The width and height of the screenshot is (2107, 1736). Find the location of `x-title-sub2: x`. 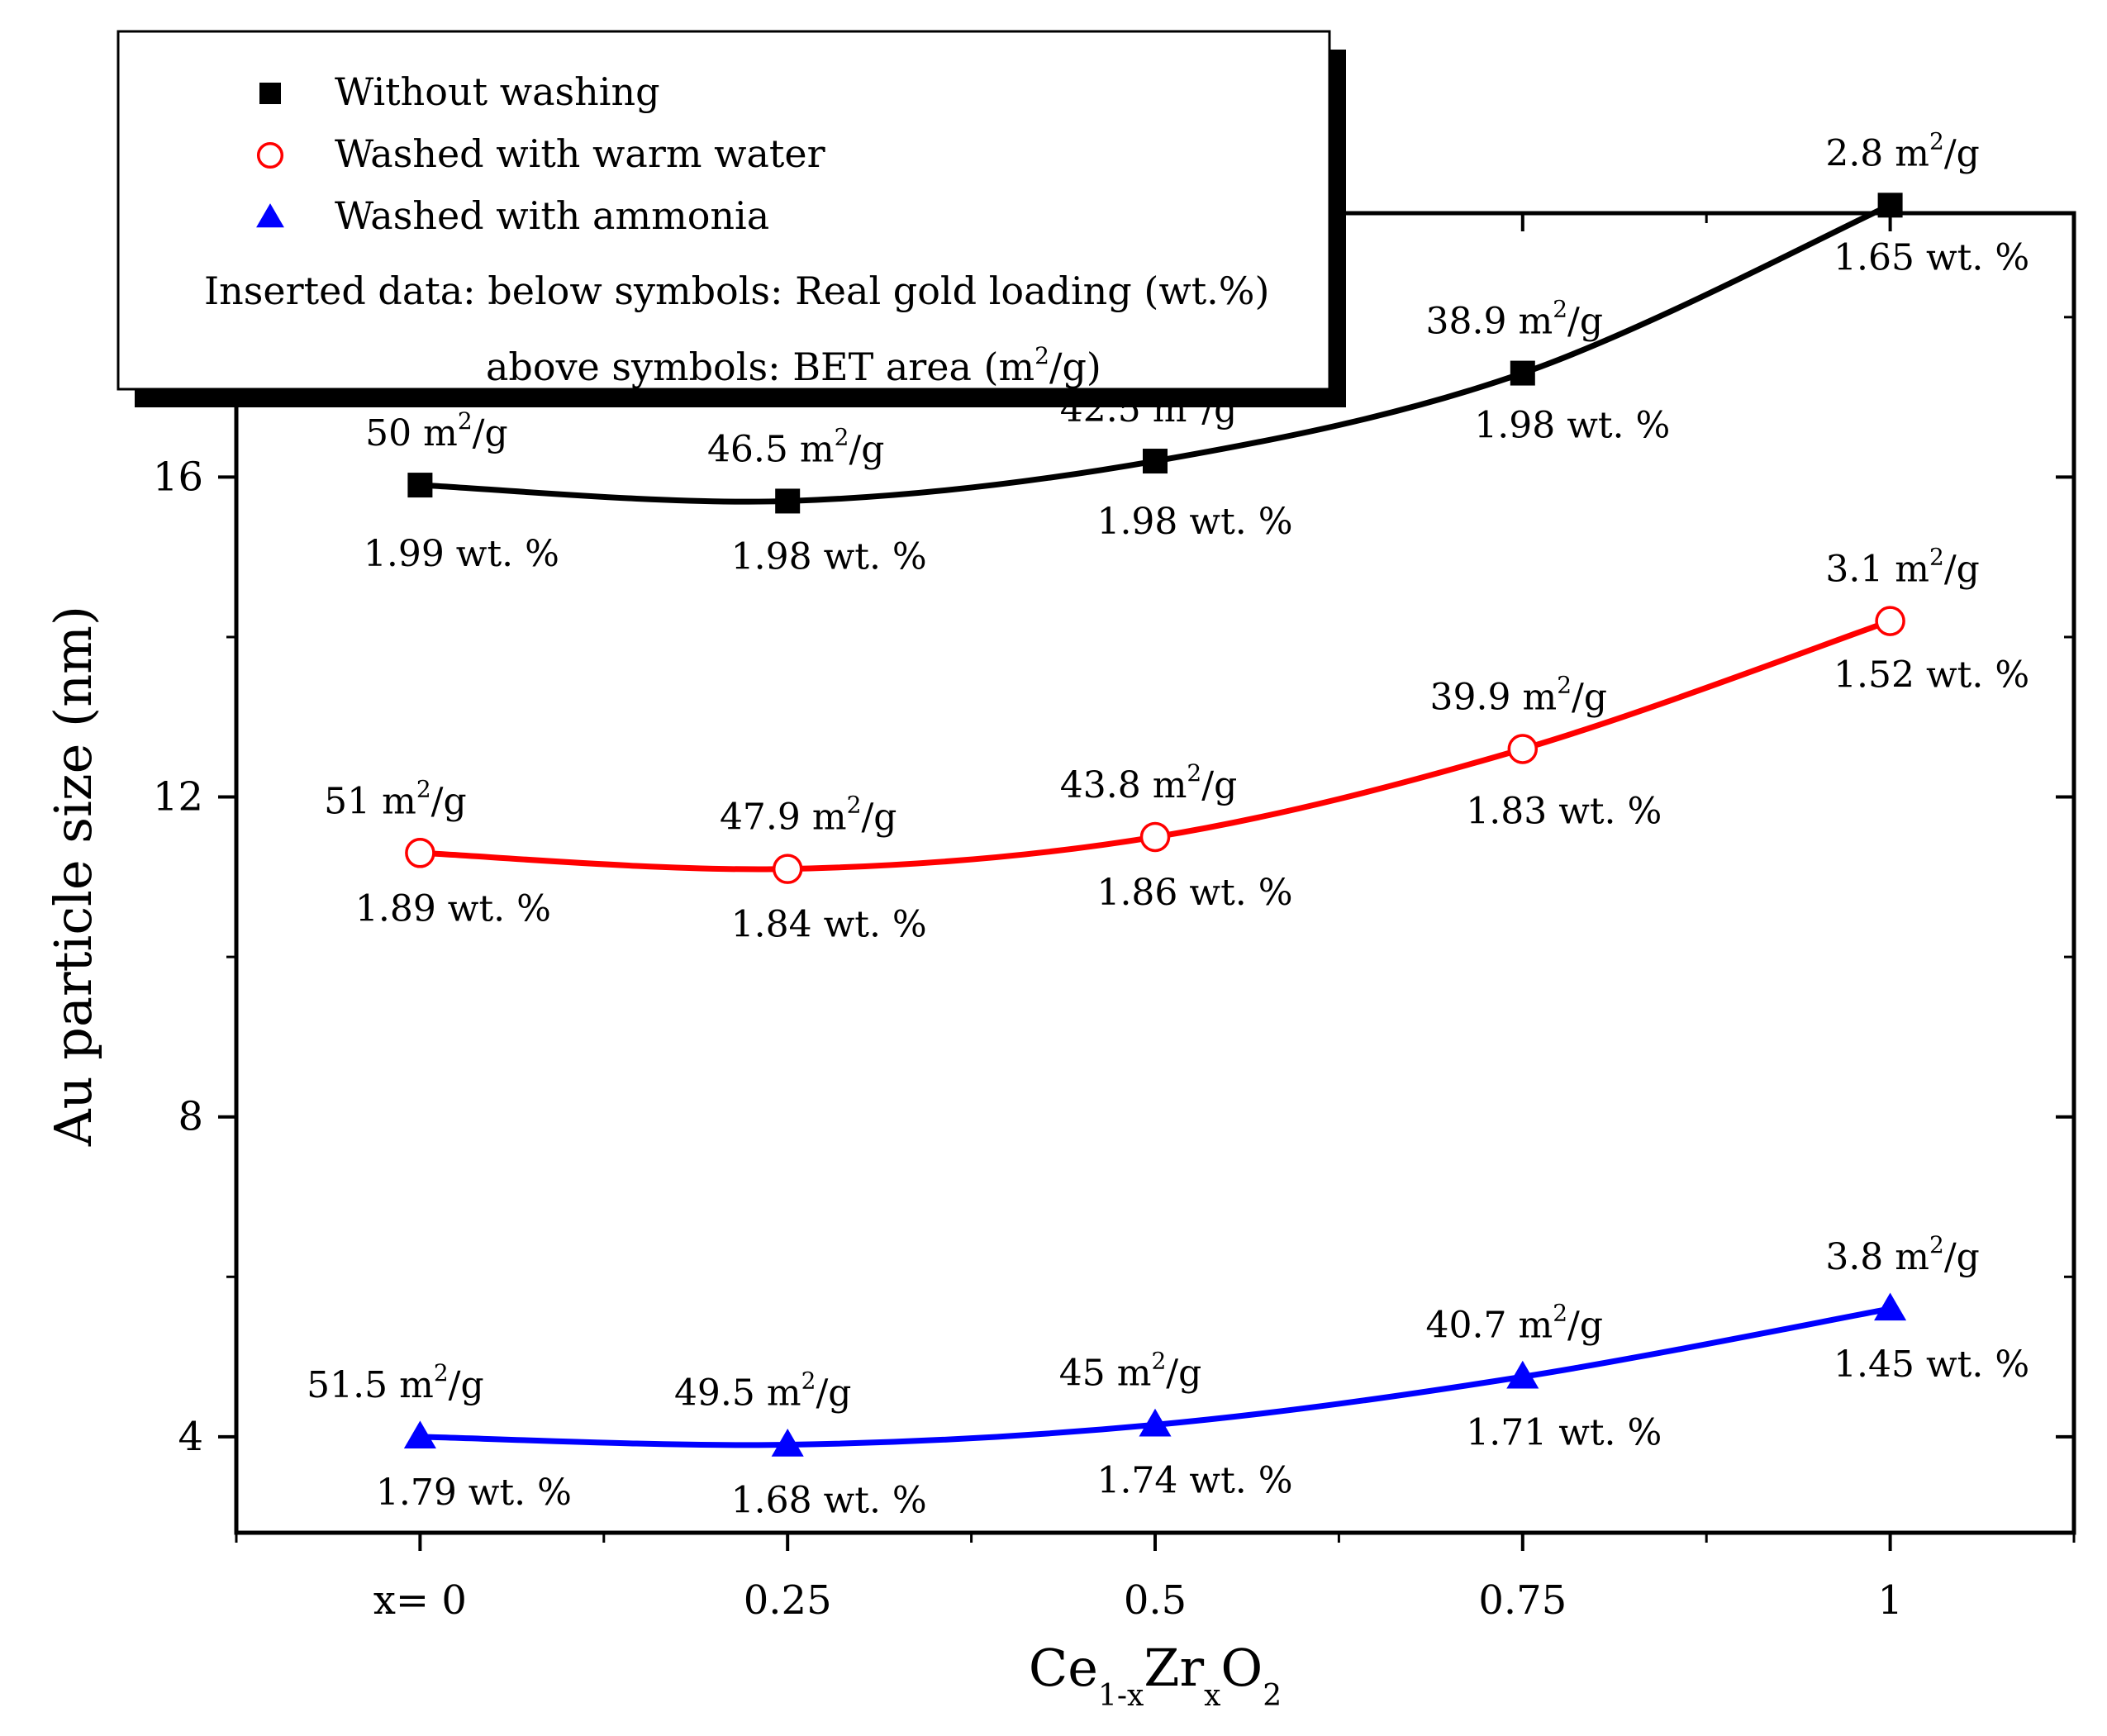

x-title-sub2: x is located at coordinates (1212, 1696).